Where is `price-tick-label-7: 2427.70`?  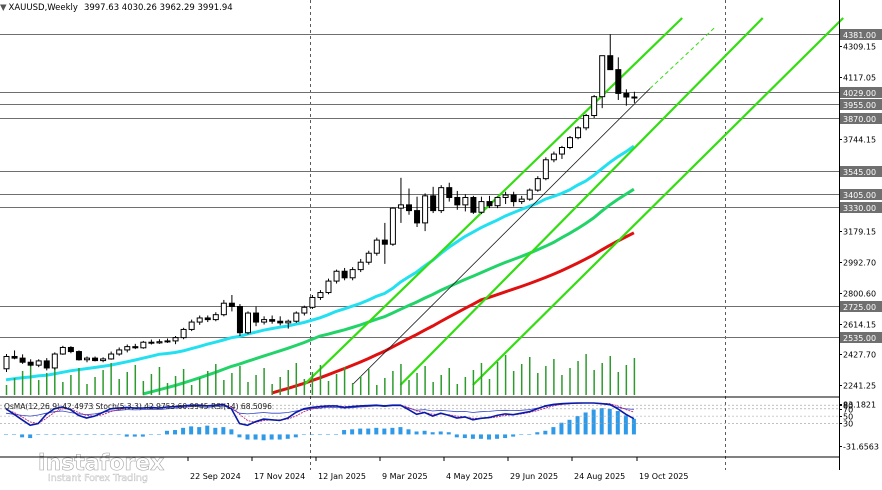 price-tick-label-7: 2427.70 is located at coordinates (859, 355).